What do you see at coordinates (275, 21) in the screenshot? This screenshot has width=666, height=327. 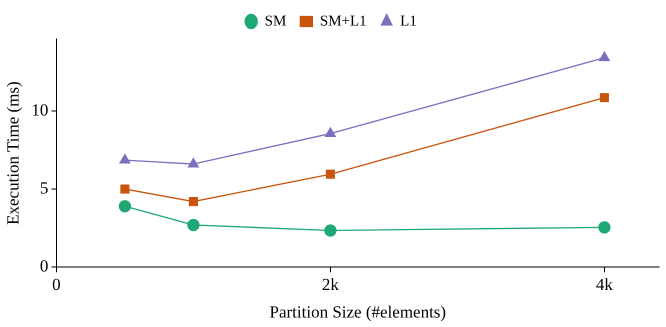 I see `legend-label: SM` at bounding box center [275, 21].